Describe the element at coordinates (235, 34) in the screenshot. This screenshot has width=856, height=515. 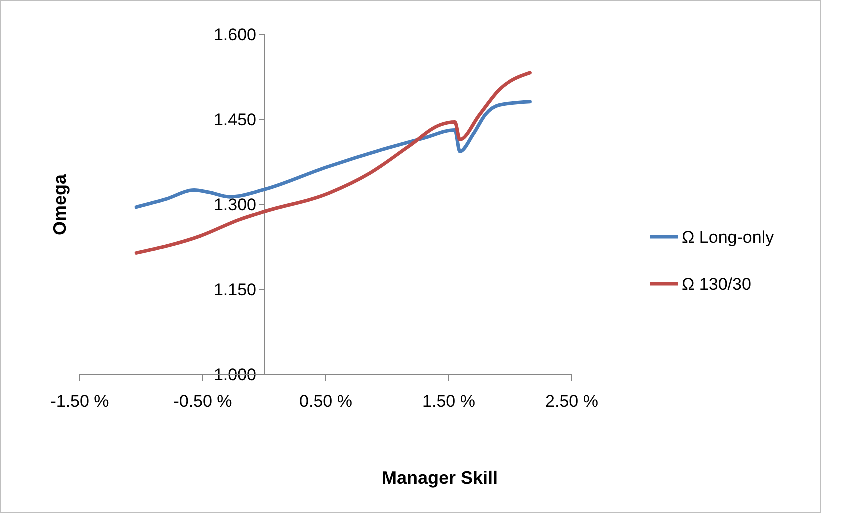
I see `y-tick-label: 1.600` at that location.